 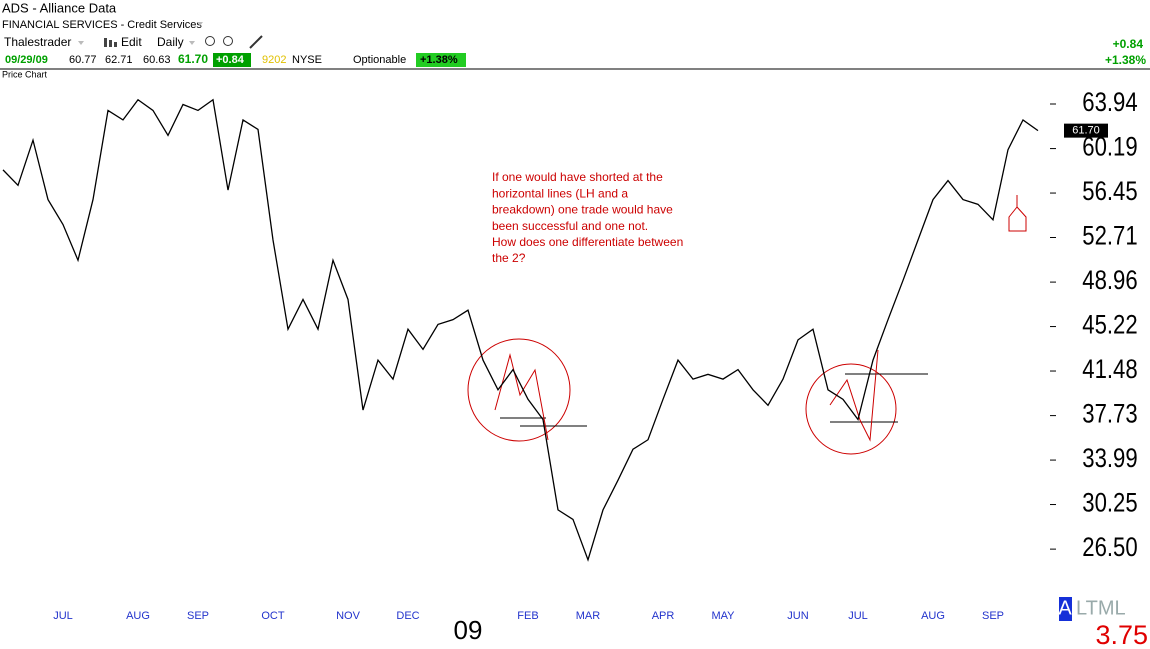 I want to click on annotation-text: horizontal lines (LH and a, so click(x=560, y=193).